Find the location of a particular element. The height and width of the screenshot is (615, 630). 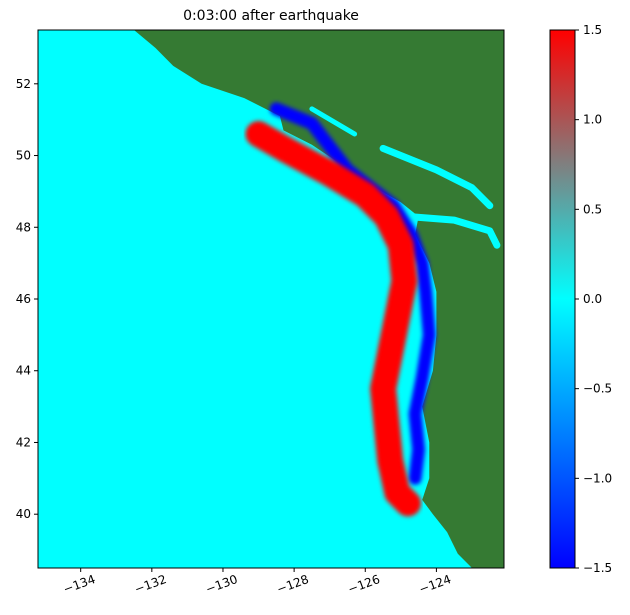

colorbar-ticks: −1.5 −1.0 −0.5 0.0 0.5 1.0 1.5 is located at coordinates (593, 299).